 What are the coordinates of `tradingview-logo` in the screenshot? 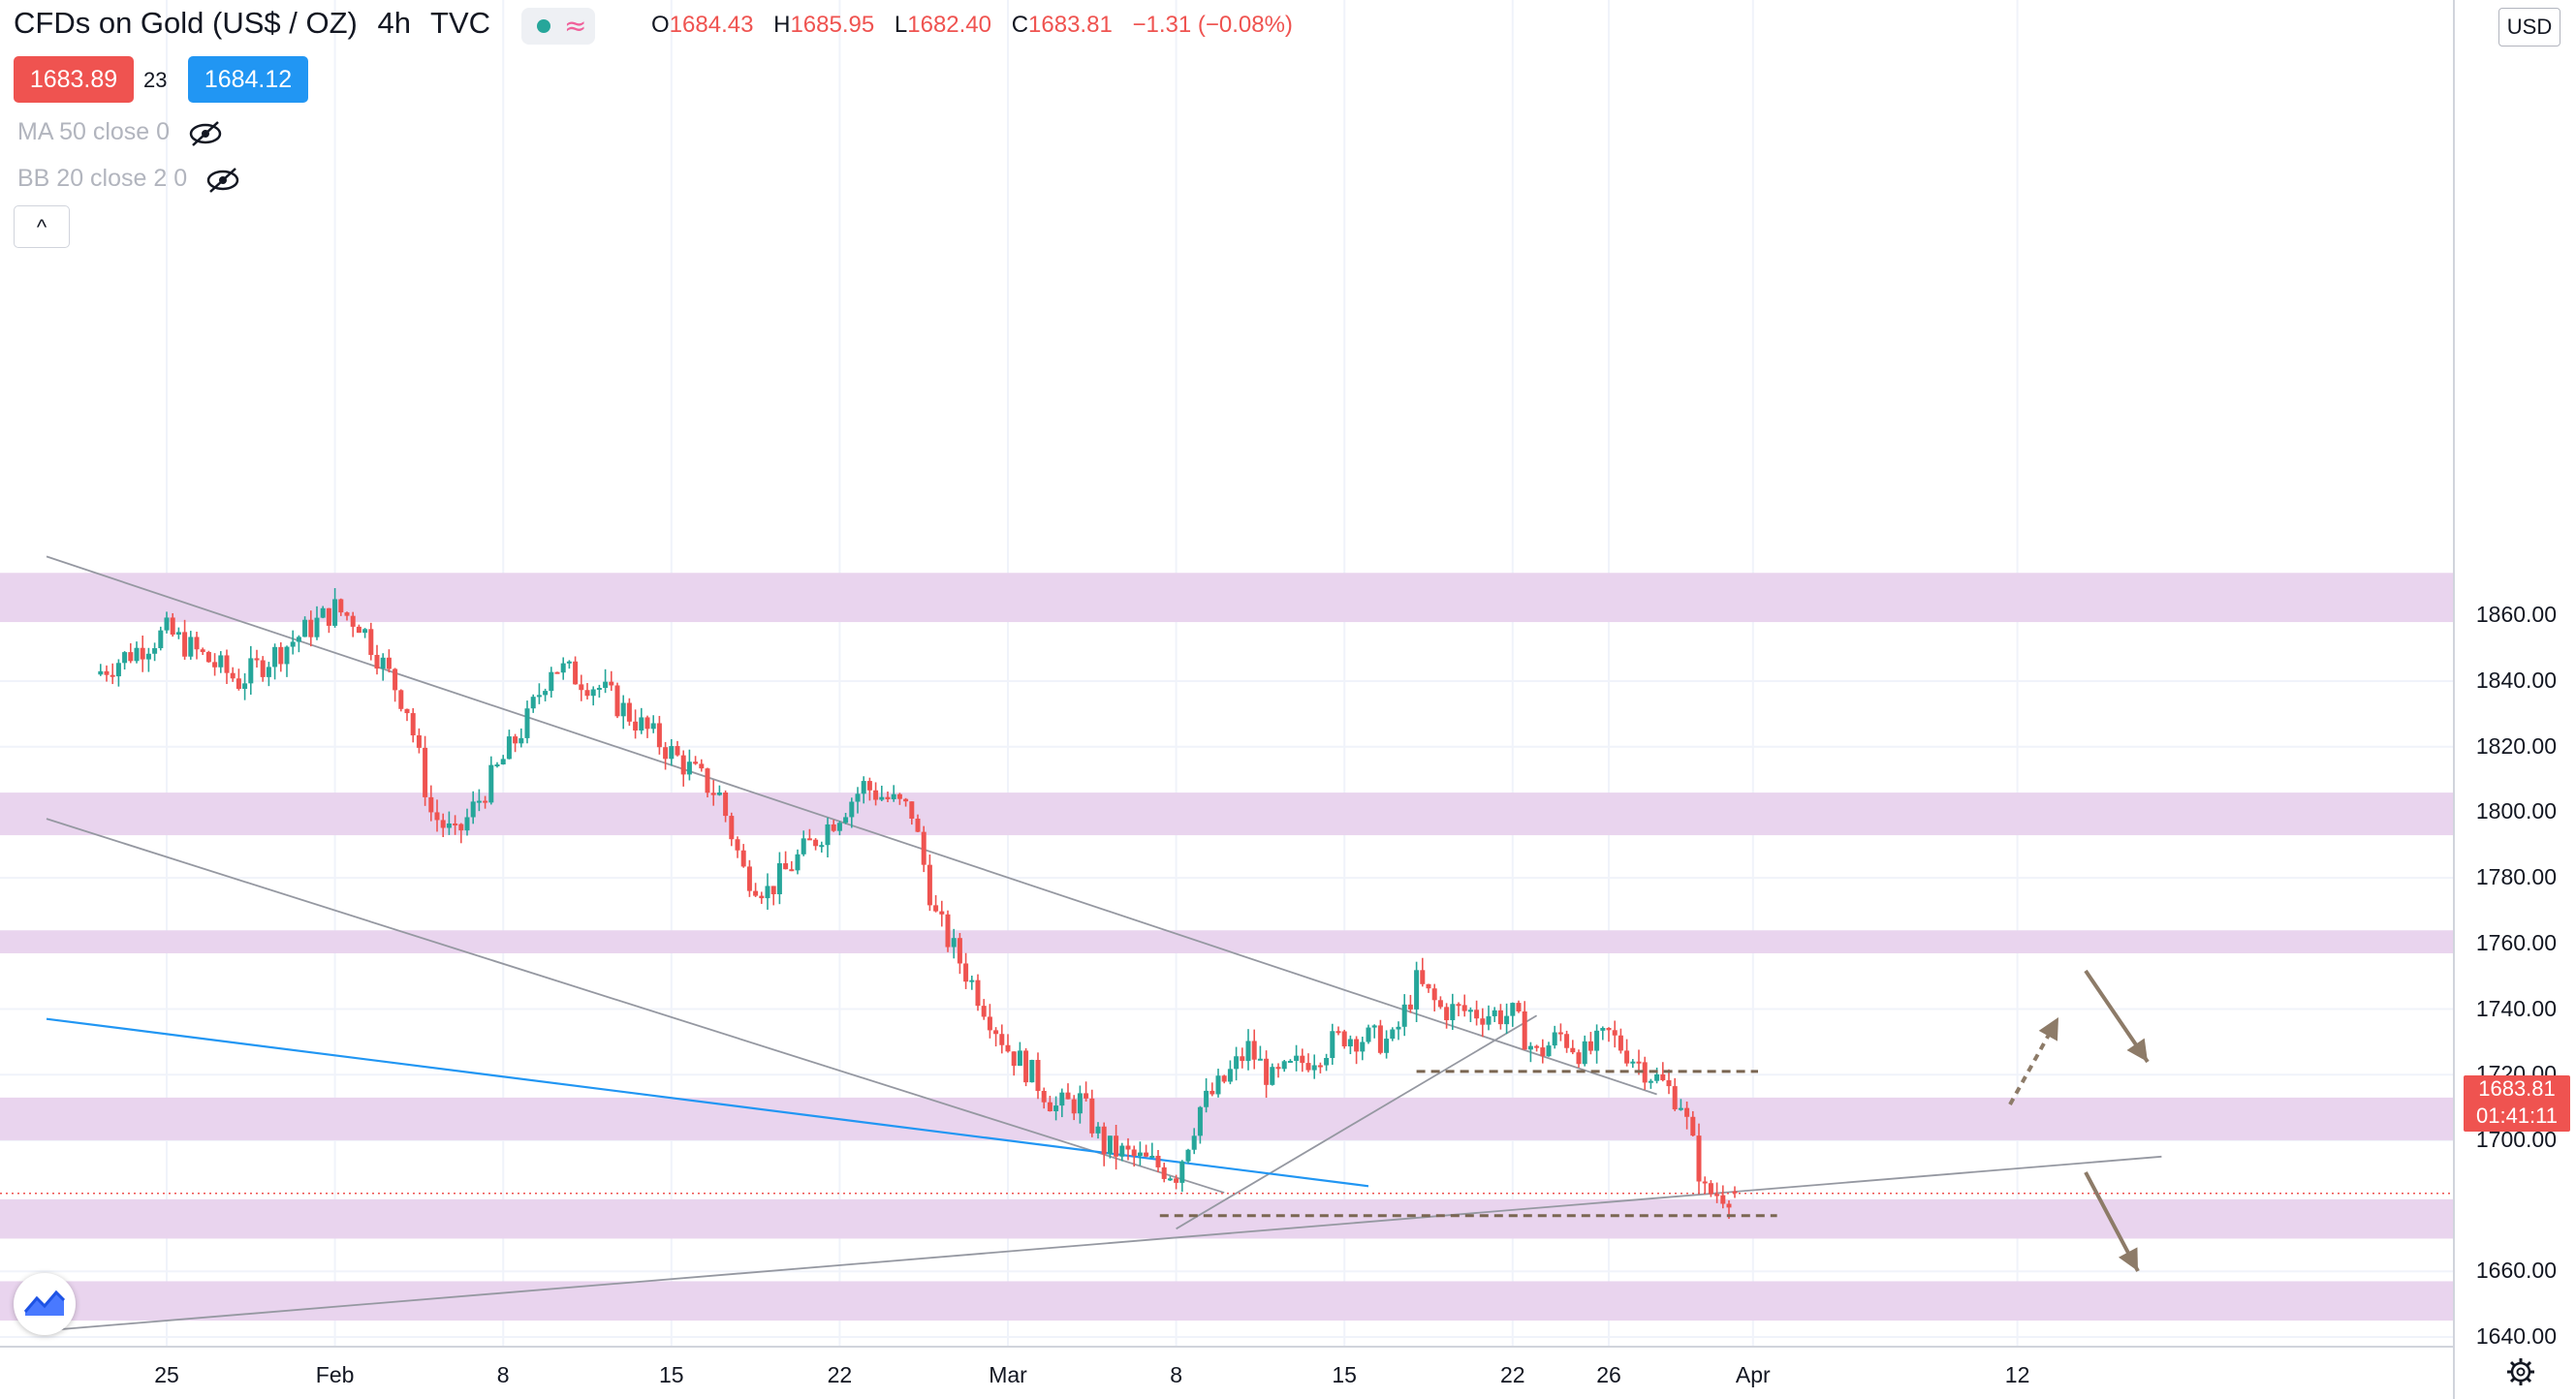 It's located at (45, 1304).